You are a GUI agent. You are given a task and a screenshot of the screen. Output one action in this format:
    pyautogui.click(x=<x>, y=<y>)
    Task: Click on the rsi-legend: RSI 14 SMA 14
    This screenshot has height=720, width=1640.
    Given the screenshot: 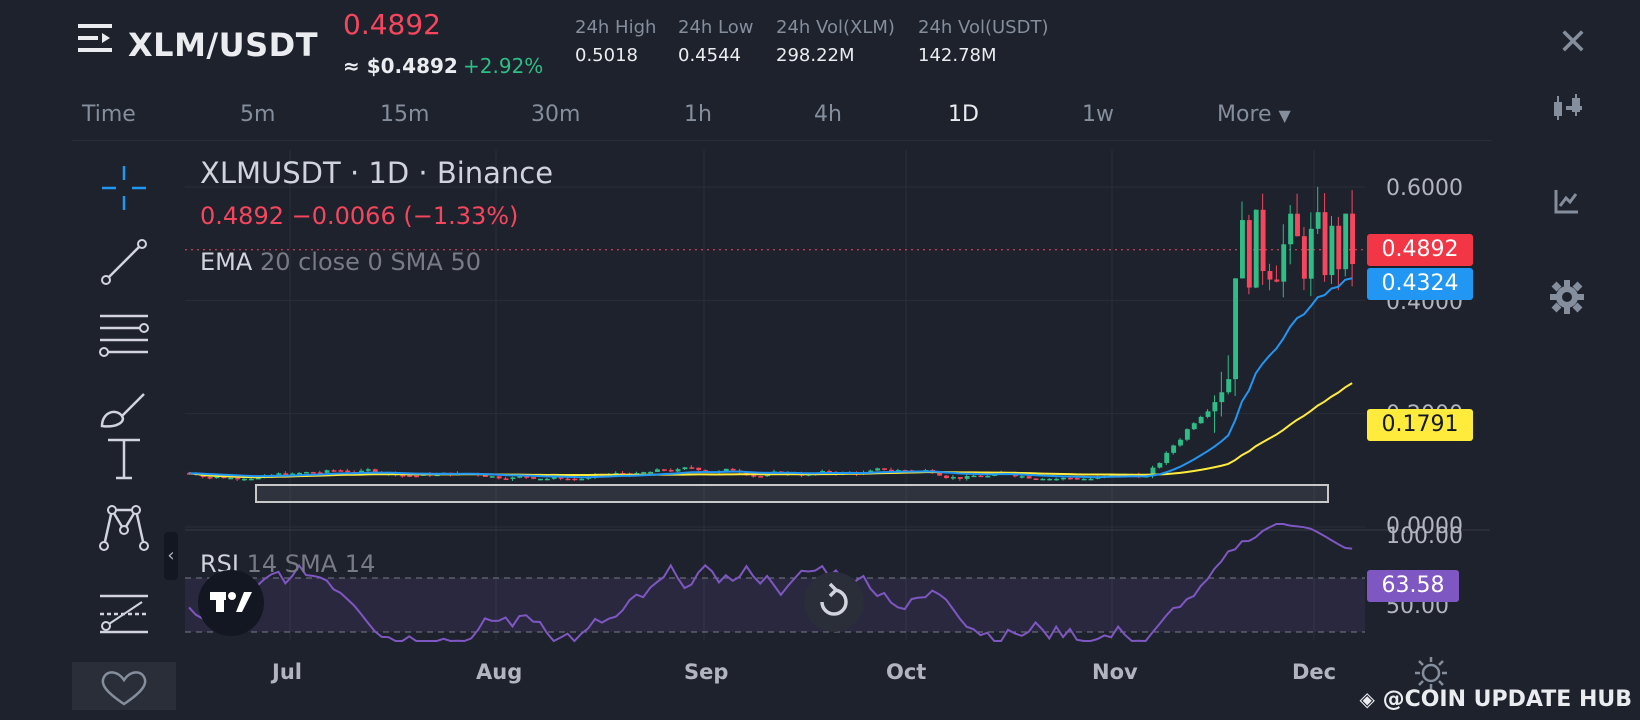 What is the action you would take?
    pyautogui.click(x=287, y=564)
    